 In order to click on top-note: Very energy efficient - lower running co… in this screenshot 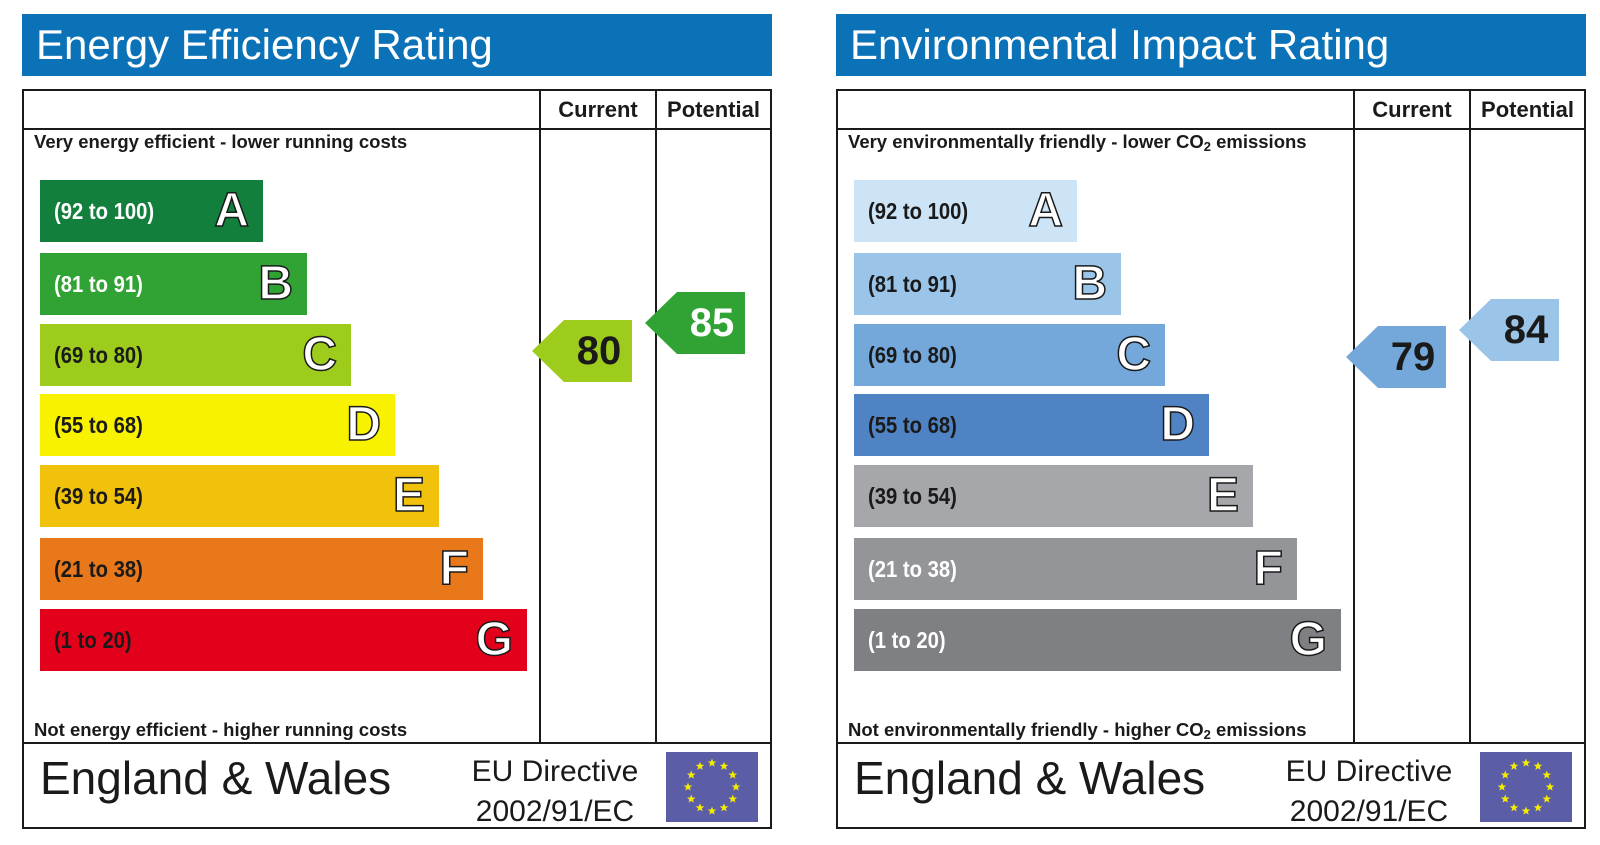, I will do `click(220, 142)`.